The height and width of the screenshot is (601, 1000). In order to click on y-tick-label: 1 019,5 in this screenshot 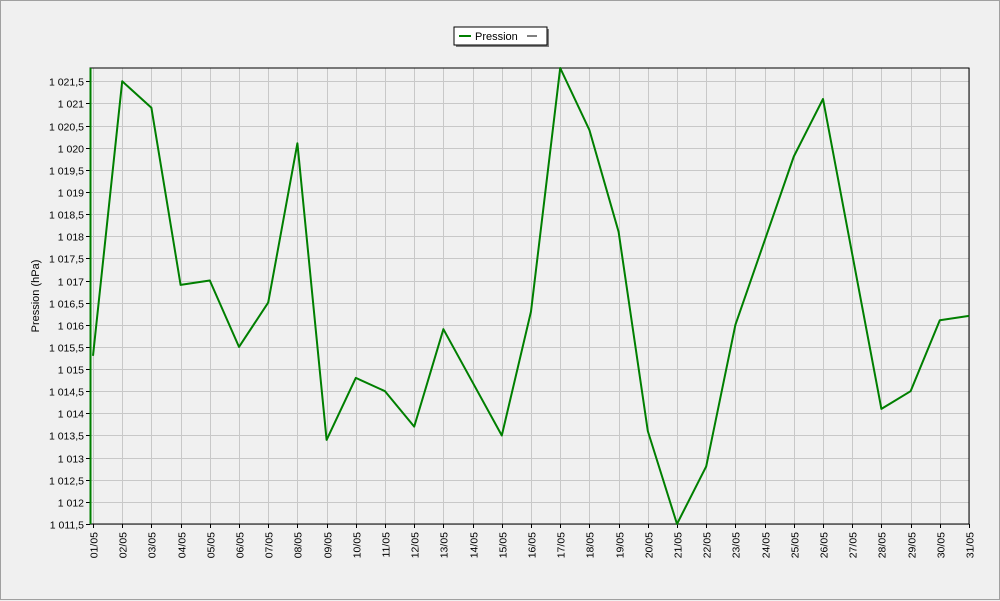, I will do `click(66, 172)`.